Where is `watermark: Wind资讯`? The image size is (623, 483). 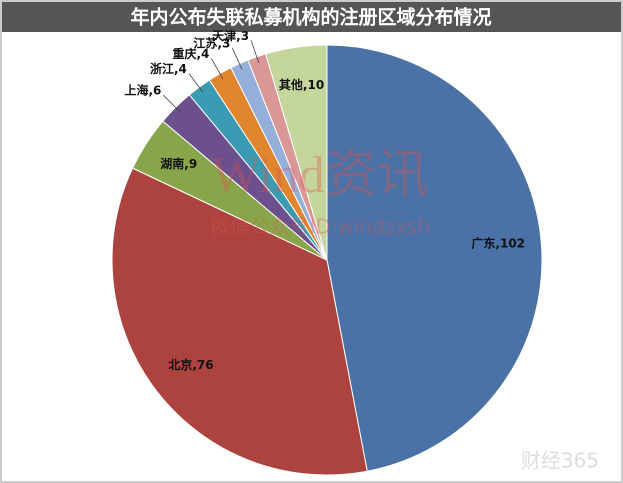
watermark: Wind资讯 is located at coordinates (319, 175).